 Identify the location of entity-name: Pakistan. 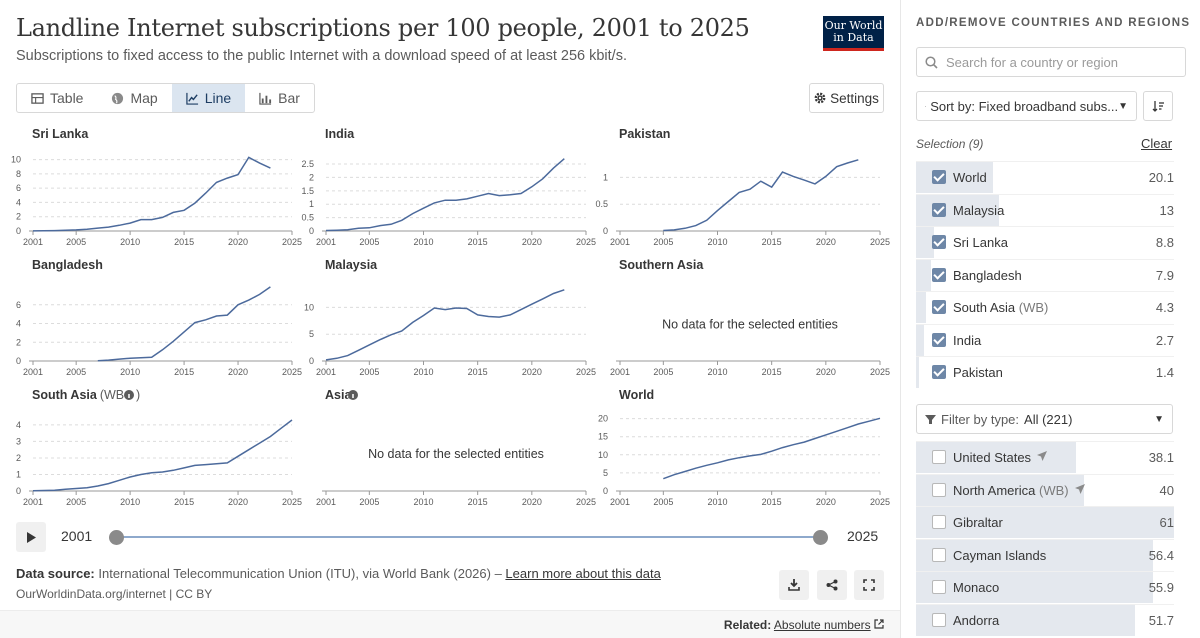
(978, 372).